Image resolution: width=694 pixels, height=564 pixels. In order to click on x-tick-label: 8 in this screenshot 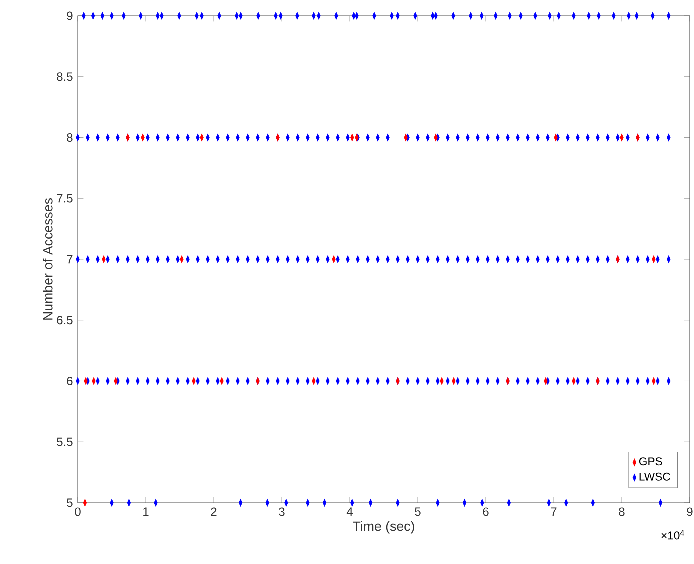, I will do `click(622, 512)`.